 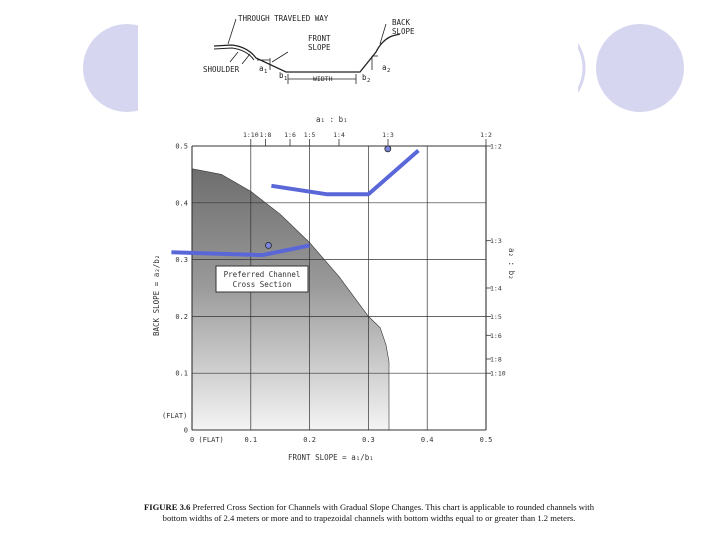 I want to click on label-back-slope: SLOPE, so click(x=403, y=31).